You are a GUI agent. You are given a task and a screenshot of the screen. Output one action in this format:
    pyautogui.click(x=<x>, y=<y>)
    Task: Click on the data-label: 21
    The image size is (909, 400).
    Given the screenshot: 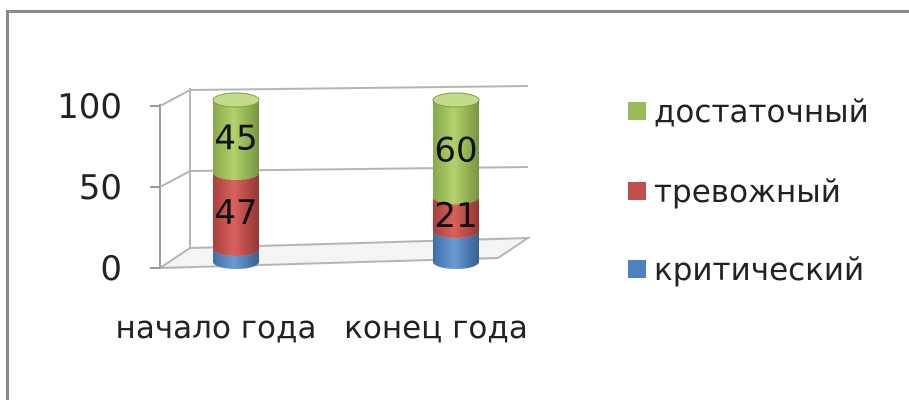 What is the action you would take?
    pyautogui.click(x=455, y=216)
    